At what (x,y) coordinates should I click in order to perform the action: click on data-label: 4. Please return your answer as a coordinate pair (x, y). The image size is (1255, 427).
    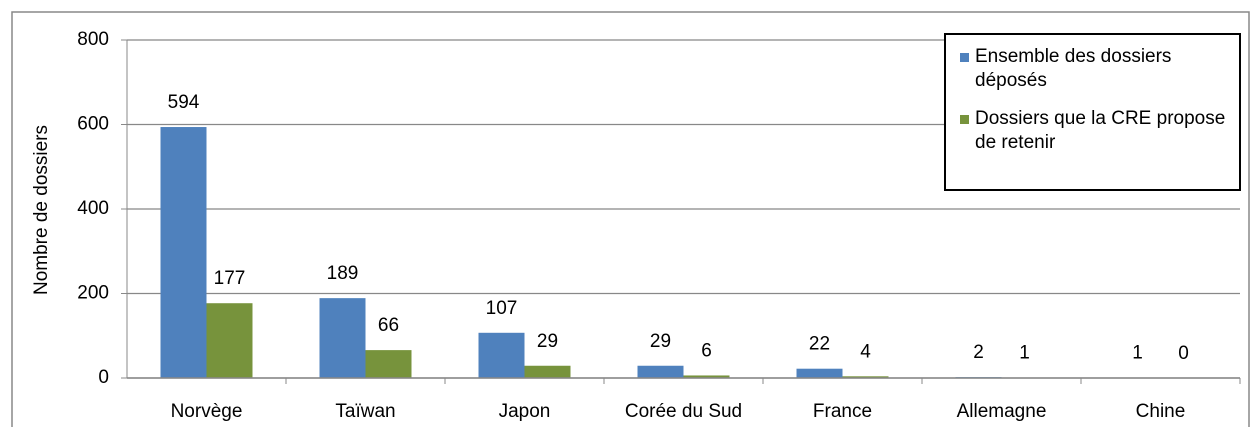
    Looking at the image, I should click on (865, 351).